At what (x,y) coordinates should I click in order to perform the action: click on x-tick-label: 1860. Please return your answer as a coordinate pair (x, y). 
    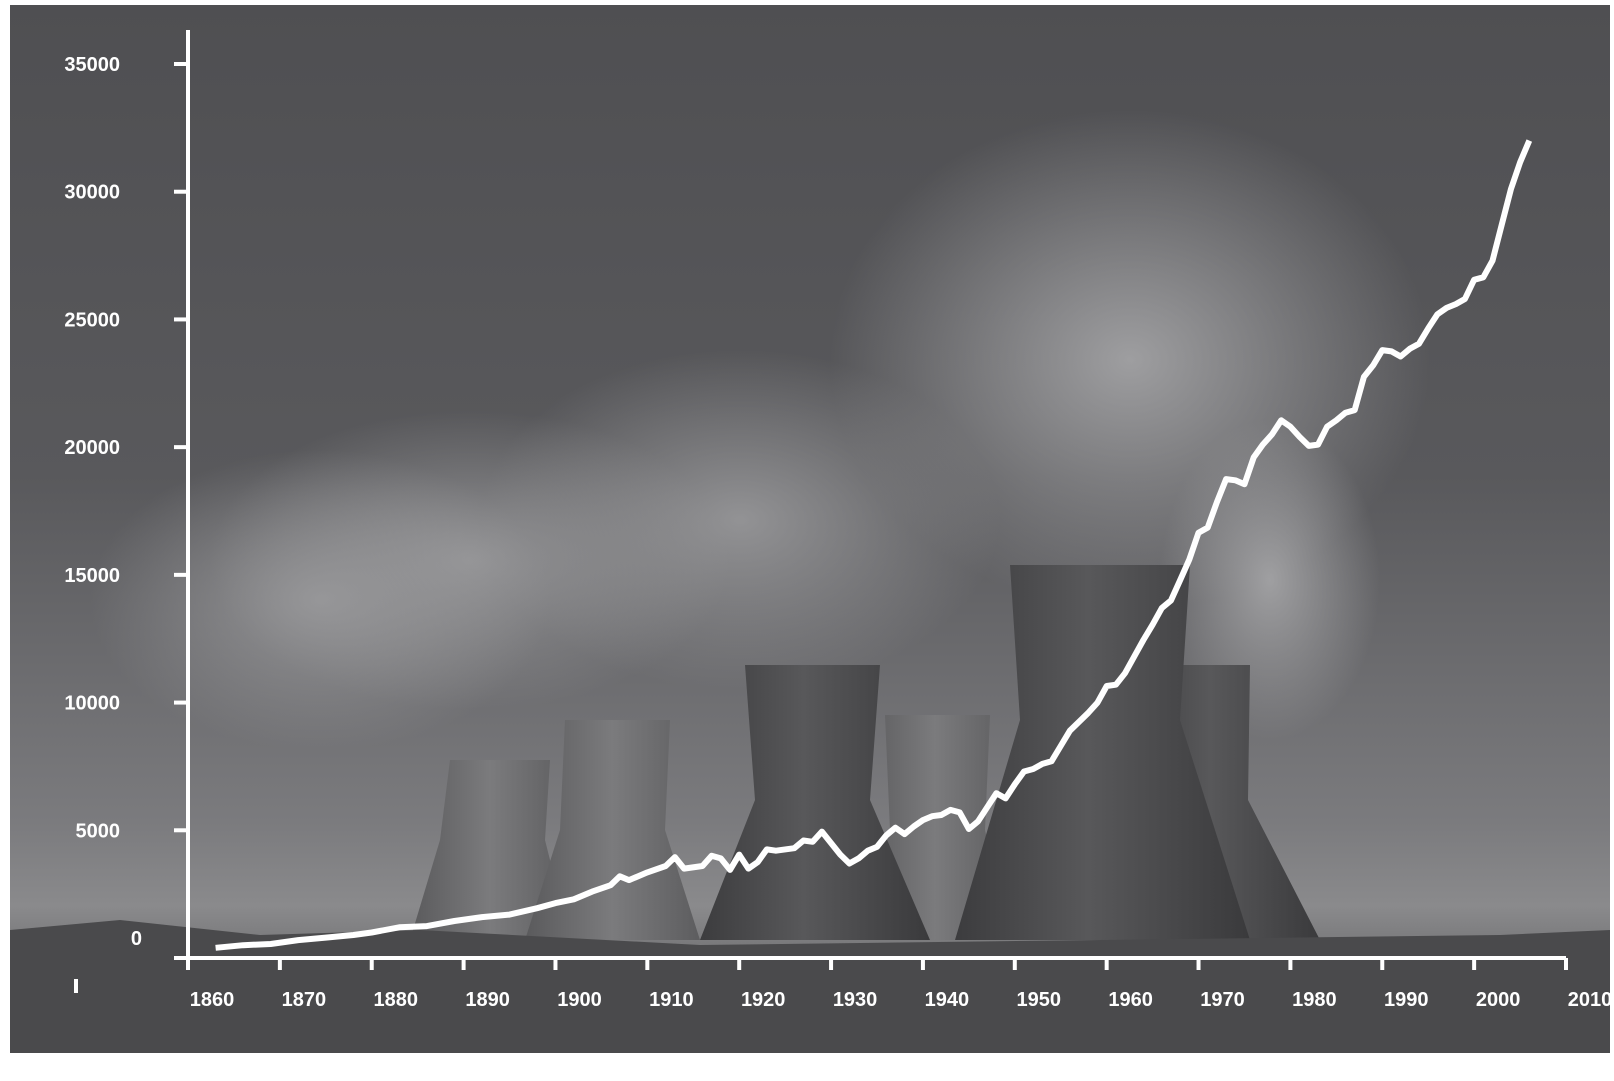
    Looking at the image, I should click on (212, 1000).